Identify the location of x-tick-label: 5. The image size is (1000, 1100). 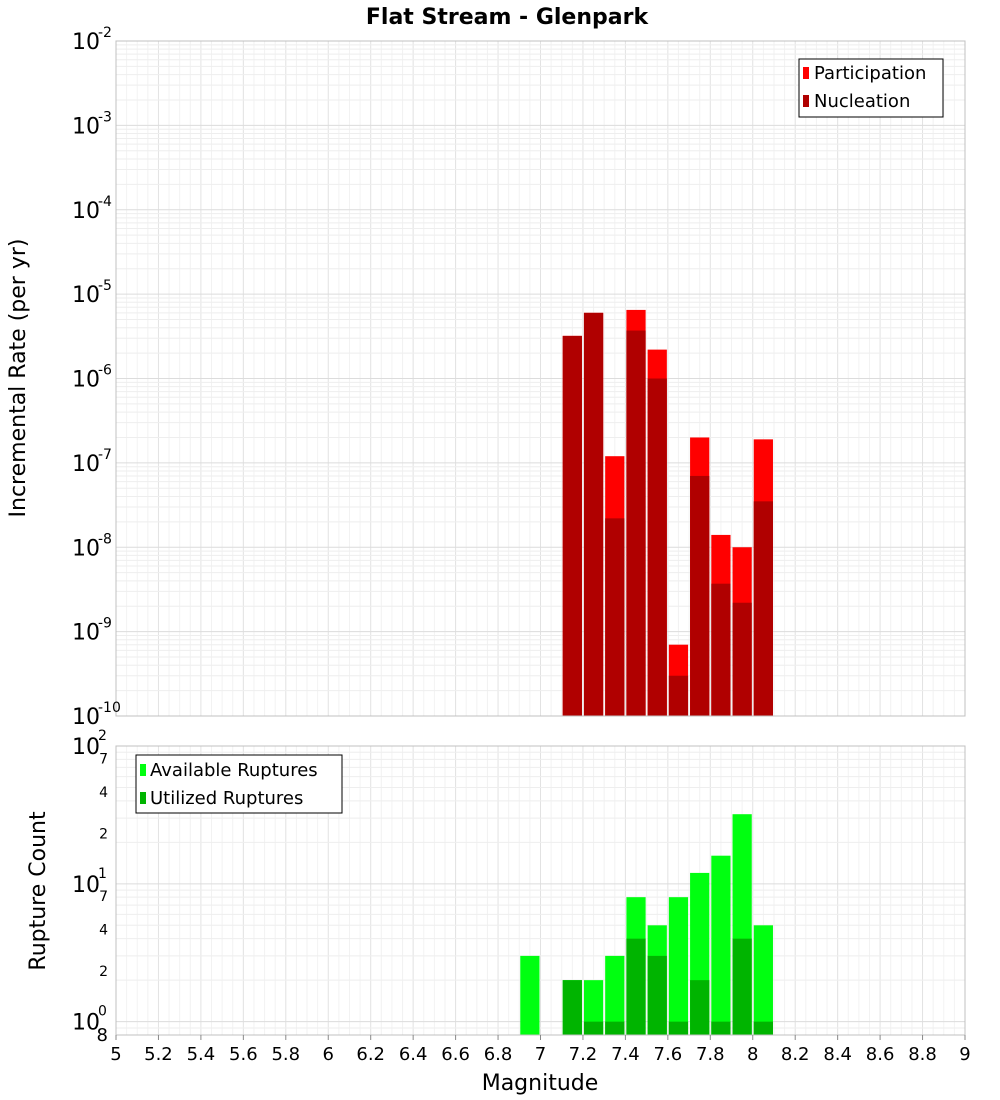
(115, 1054).